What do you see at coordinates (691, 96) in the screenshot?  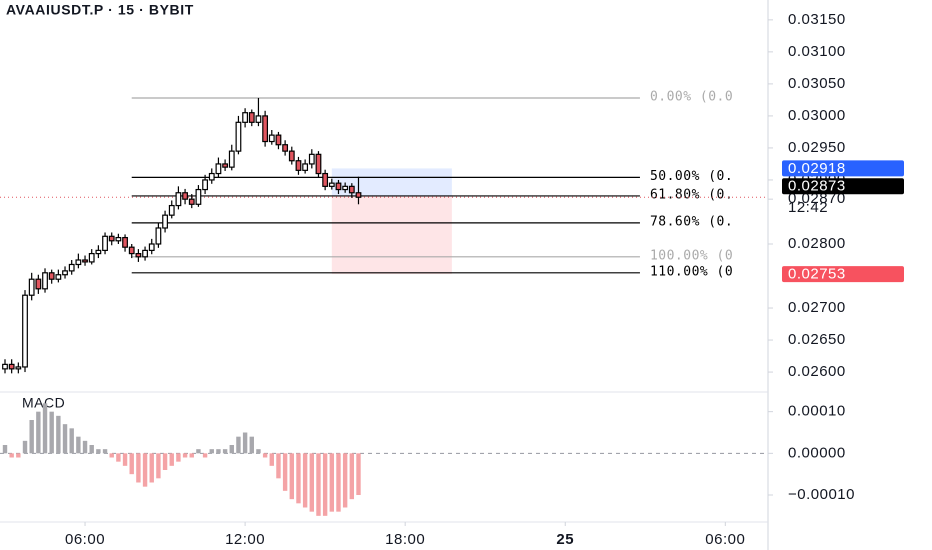 I see `fib-label: 0.00% (0.0` at bounding box center [691, 96].